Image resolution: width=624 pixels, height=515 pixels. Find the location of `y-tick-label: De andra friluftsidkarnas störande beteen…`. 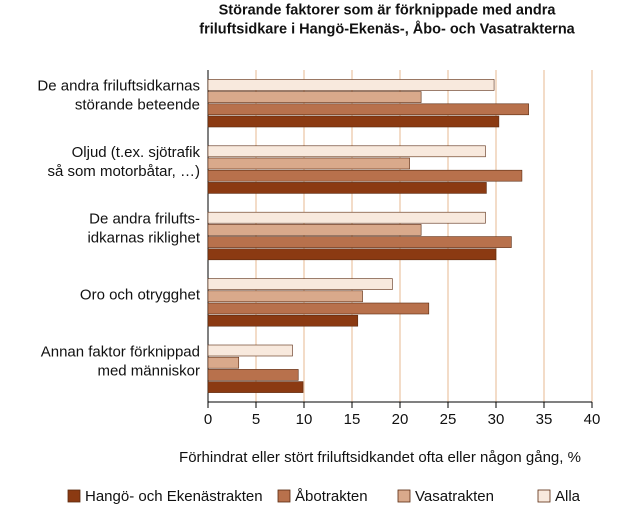

y-tick-label: De andra friluftsidkarnas störande beteen… is located at coordinates (118, 96).